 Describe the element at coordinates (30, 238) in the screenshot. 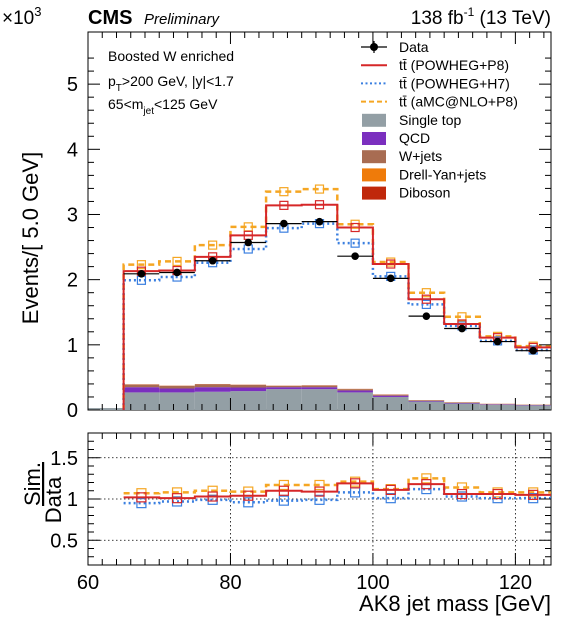

I see `y-axis-title: Events/[ 5.0 GeV]` at that location.